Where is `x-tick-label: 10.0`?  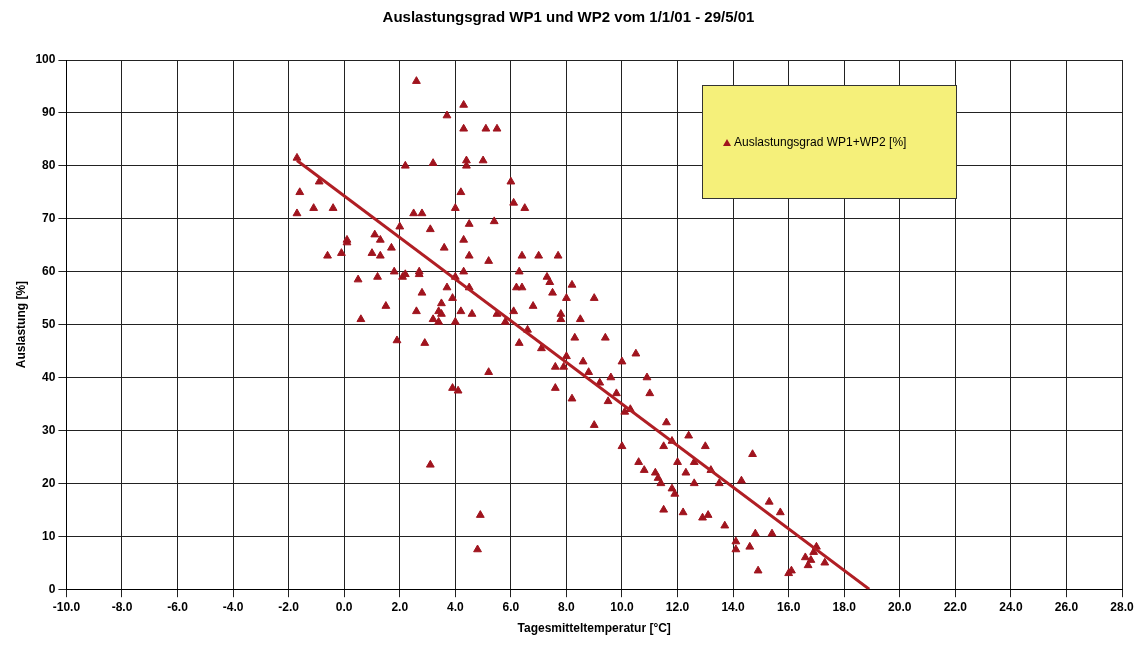
x-tick-label: 10.0 is located at coordinates (622, 606).